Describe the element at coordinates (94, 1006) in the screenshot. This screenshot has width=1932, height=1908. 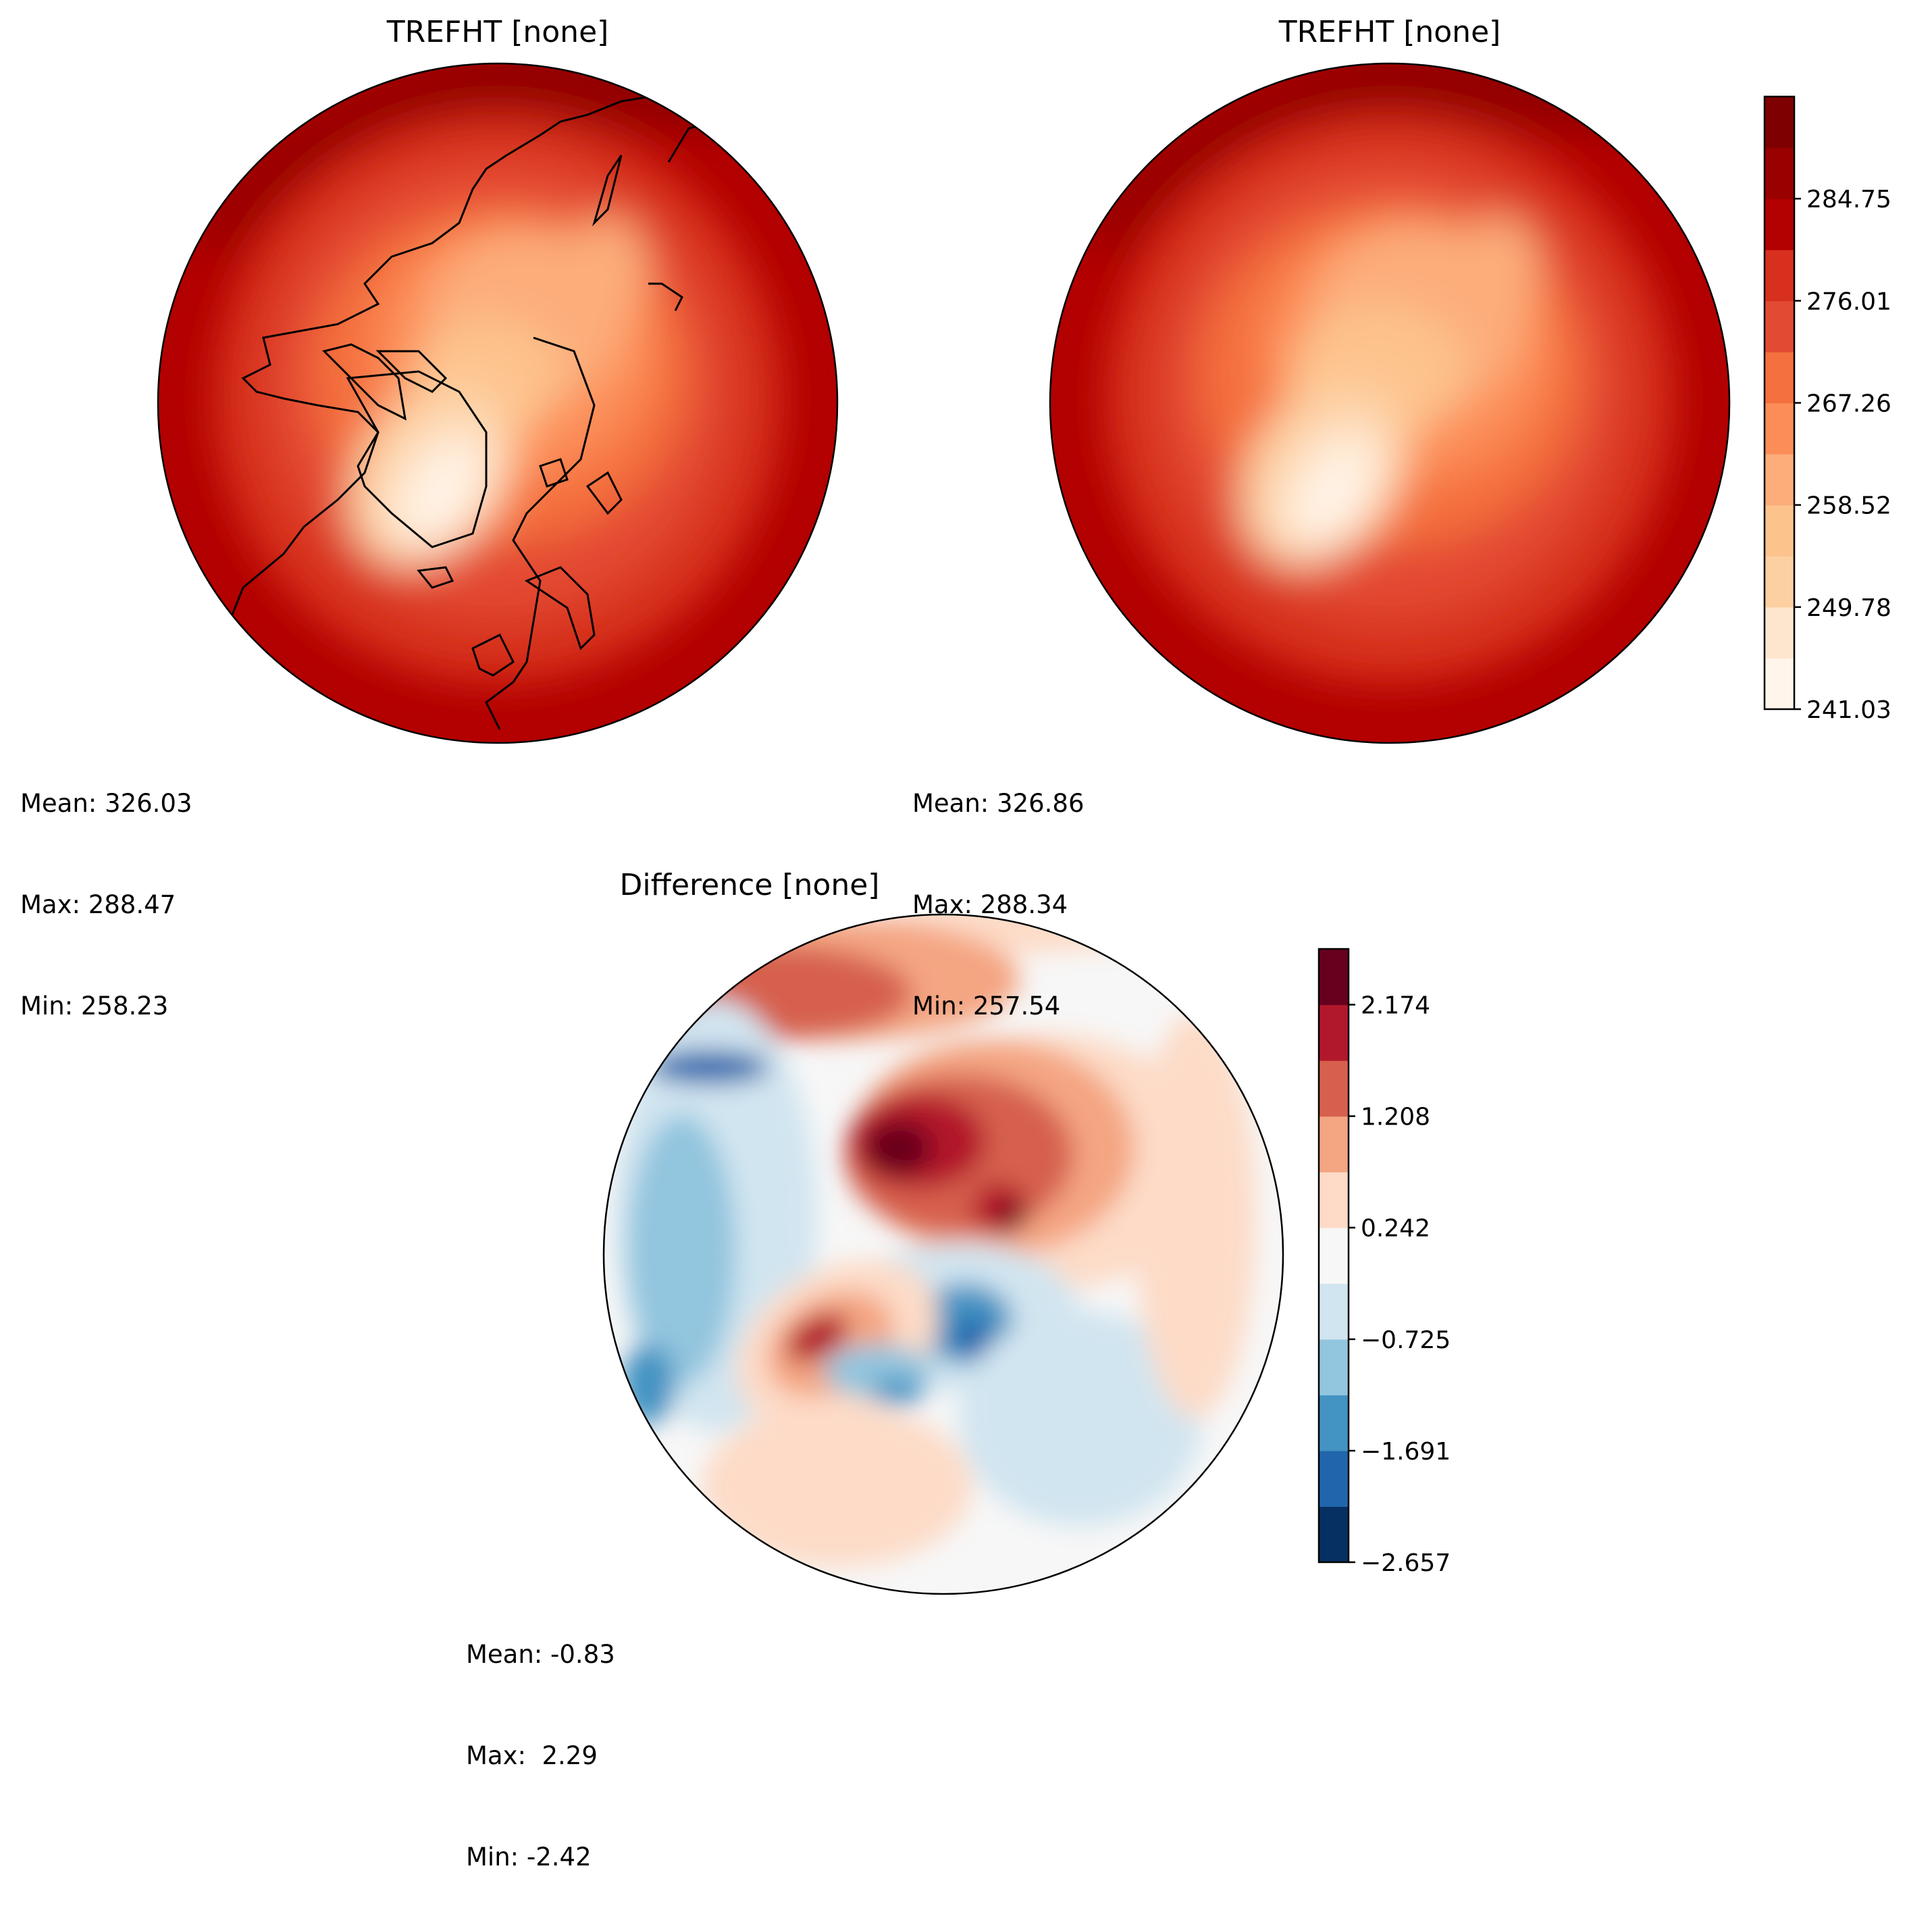
I see `map-1-min: Min: 258.23` at that location.